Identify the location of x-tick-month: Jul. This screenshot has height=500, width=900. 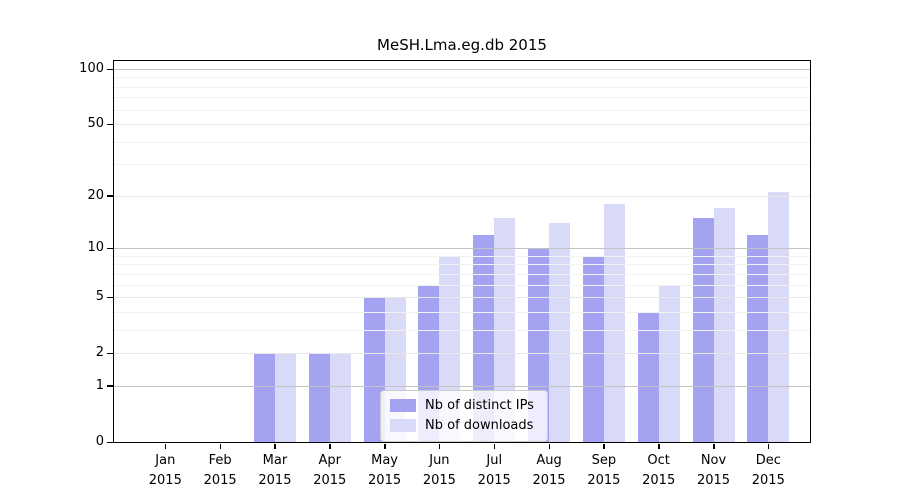
(494, 460).